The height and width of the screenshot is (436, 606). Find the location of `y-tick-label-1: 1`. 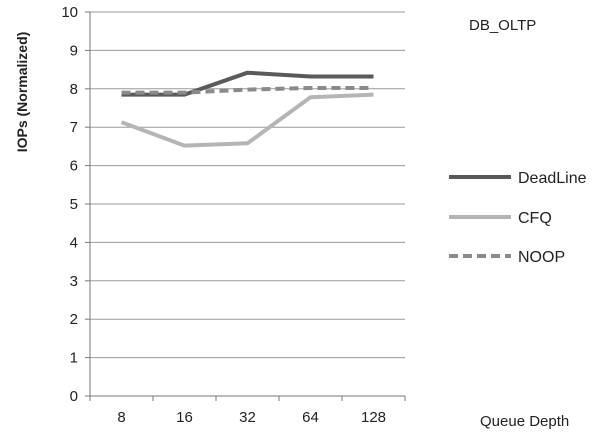

y-tick-label-1: 1 is located at coordinates (74, 358).